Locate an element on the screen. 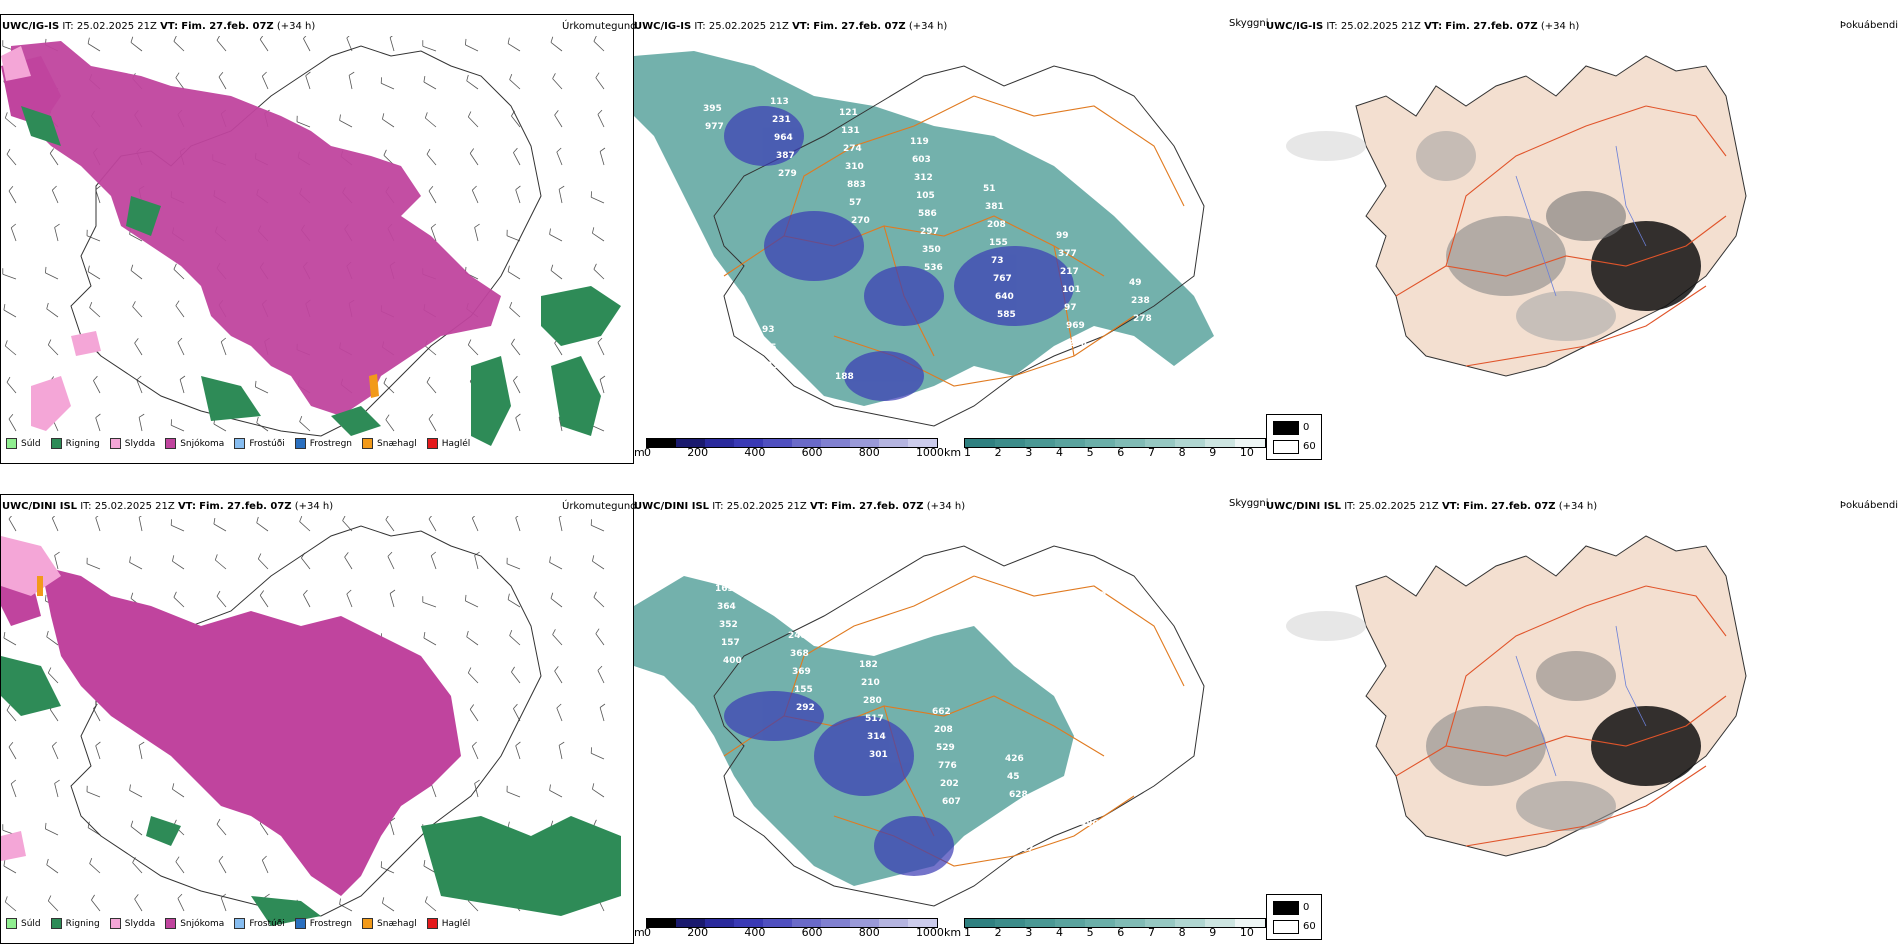 The height and width of the screenshot is (950, 1900). rain-area is located at coordinates (163, 831).